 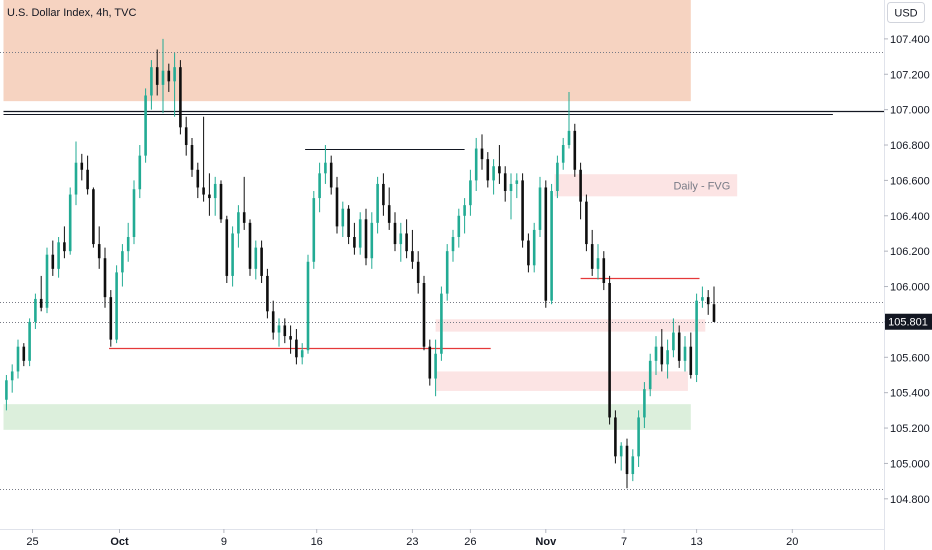 I want to click on price-tick-label: 105.200, so click(x=910, y=429).